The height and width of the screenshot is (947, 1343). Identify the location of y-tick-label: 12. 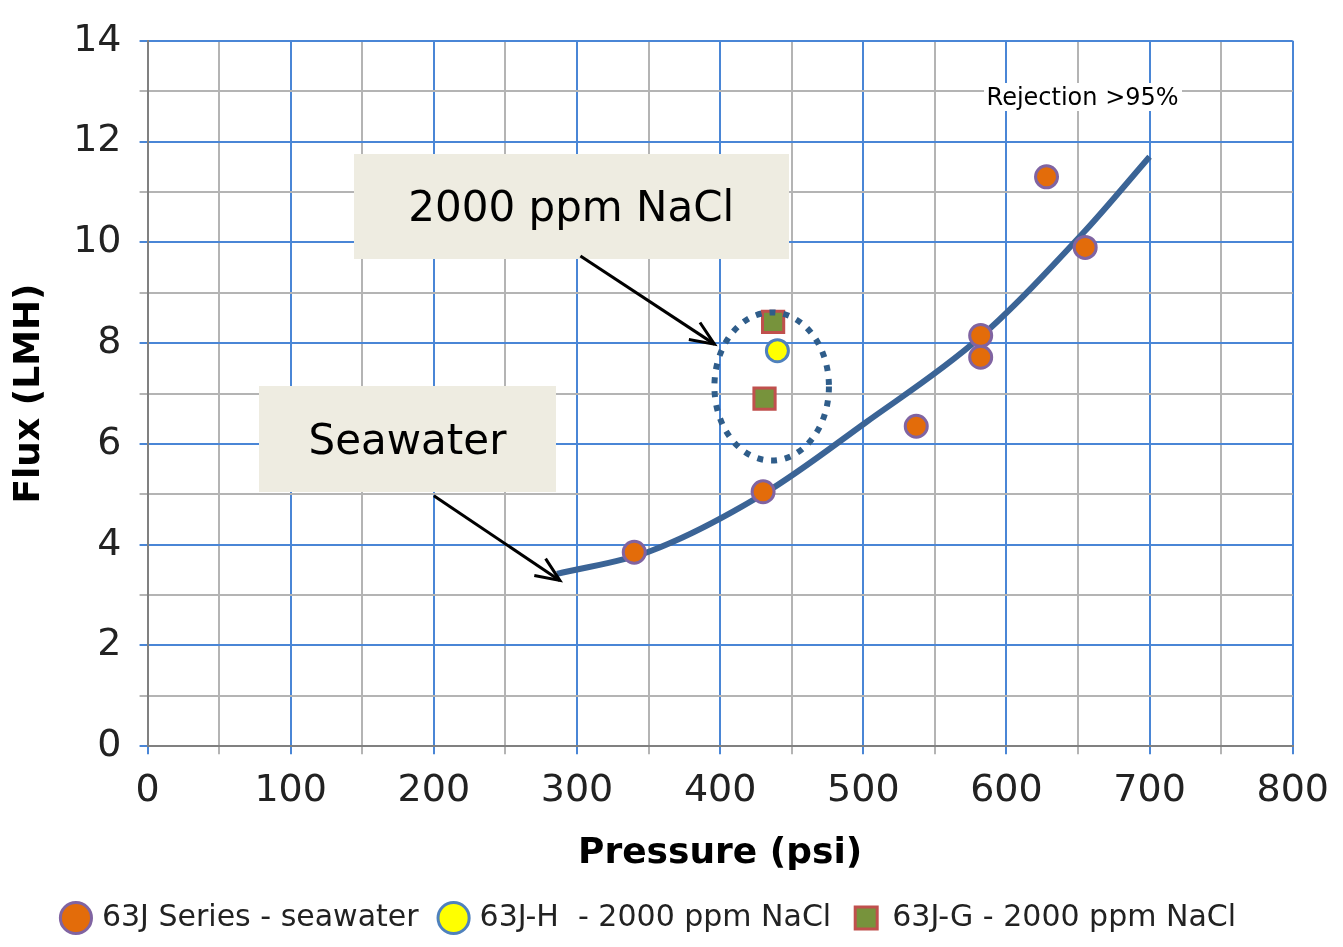
(97, 138).